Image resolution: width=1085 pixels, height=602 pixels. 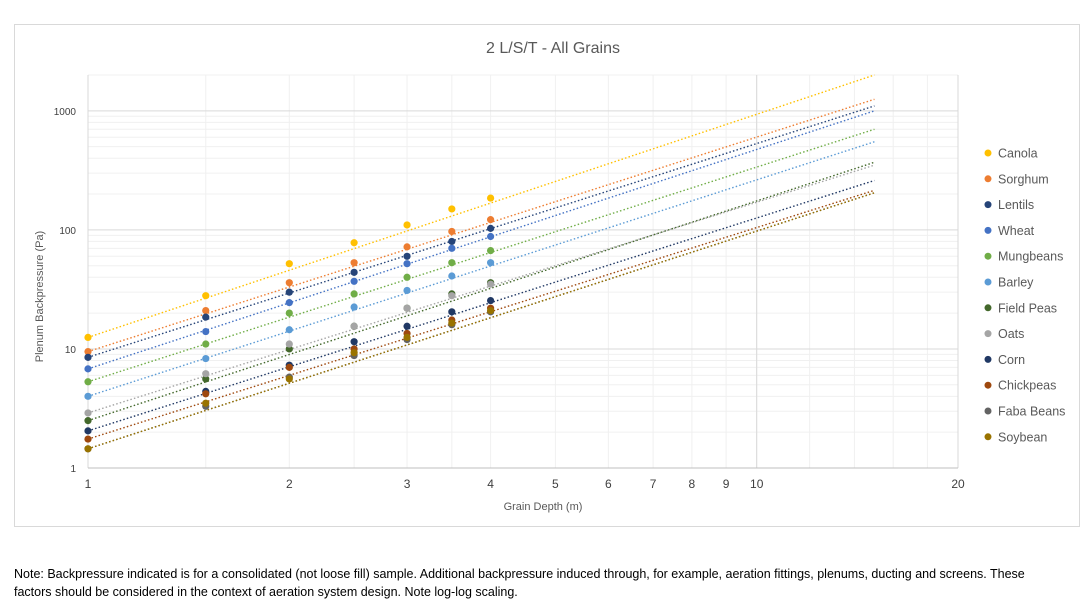 I want to click on y-tick-label: 10, so click(x=71, y=350).